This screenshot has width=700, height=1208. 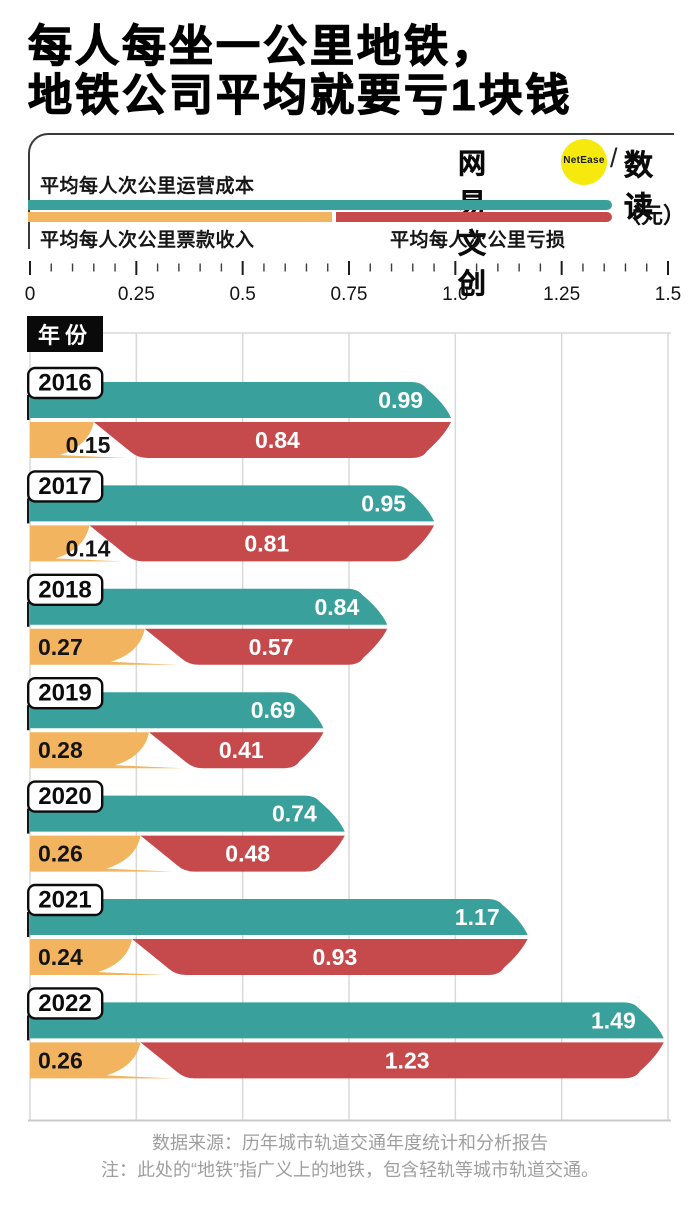 I want to click on loss-value: 0.41, so click(x=241, y=750).